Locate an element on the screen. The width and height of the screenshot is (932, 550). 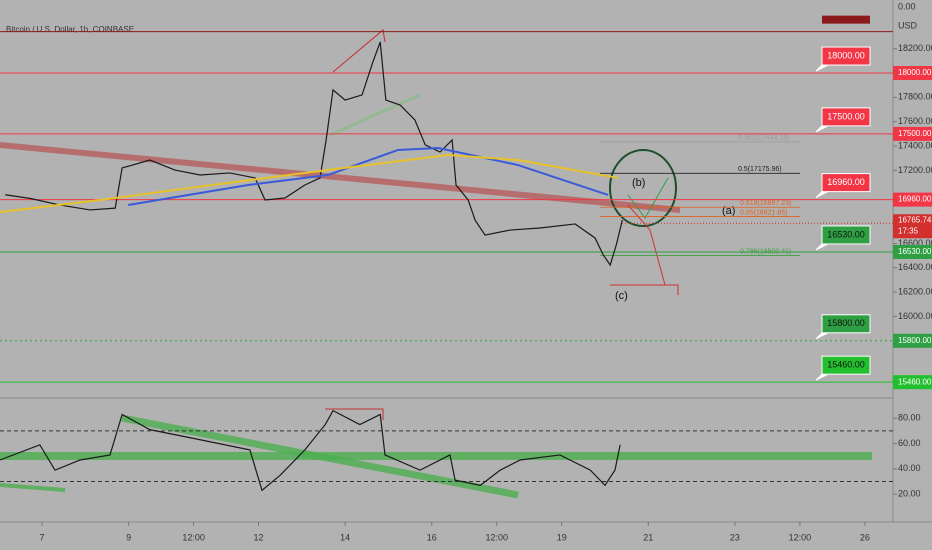
level-tag-label: 15460.00 is located at coordinates (846, 365).